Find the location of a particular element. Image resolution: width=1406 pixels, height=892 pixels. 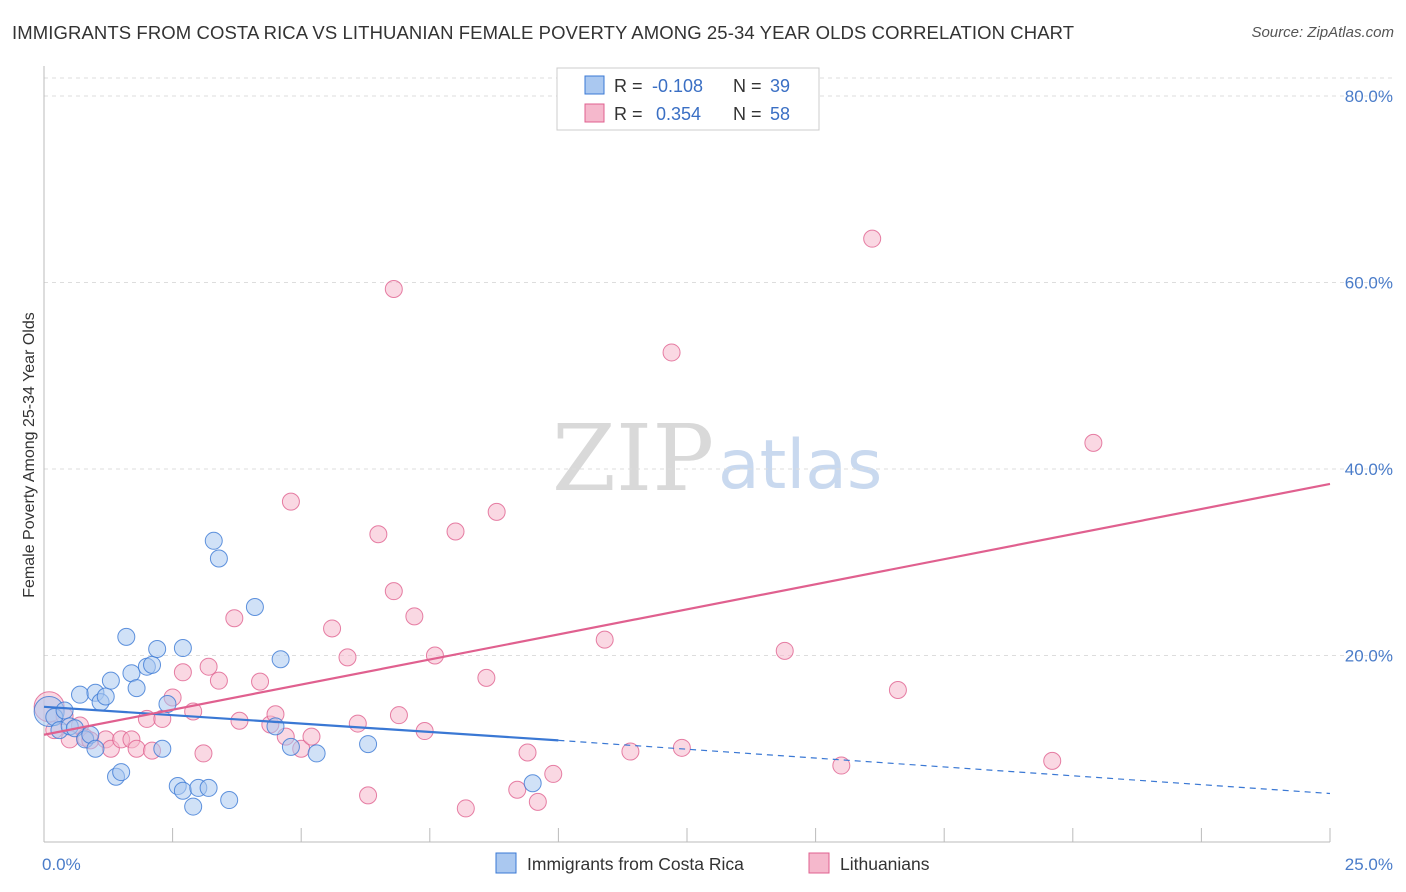

legend-n-label-1: N = is located at coordinates (747, 86).